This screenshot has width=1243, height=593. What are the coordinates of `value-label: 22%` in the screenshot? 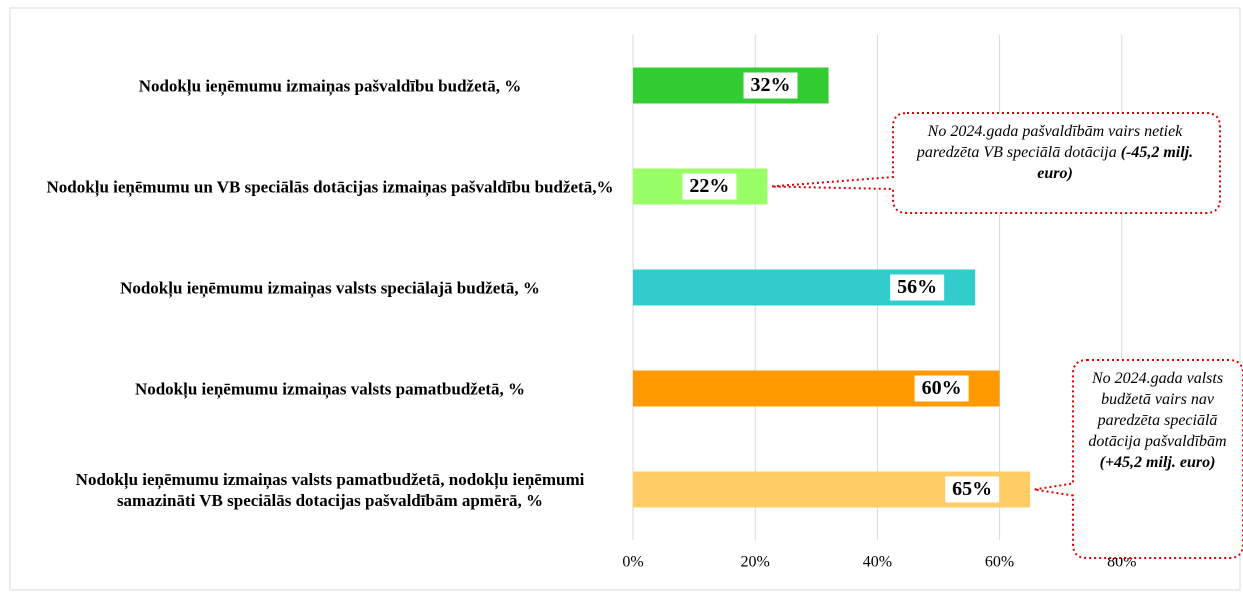 It's located at (709, 186).